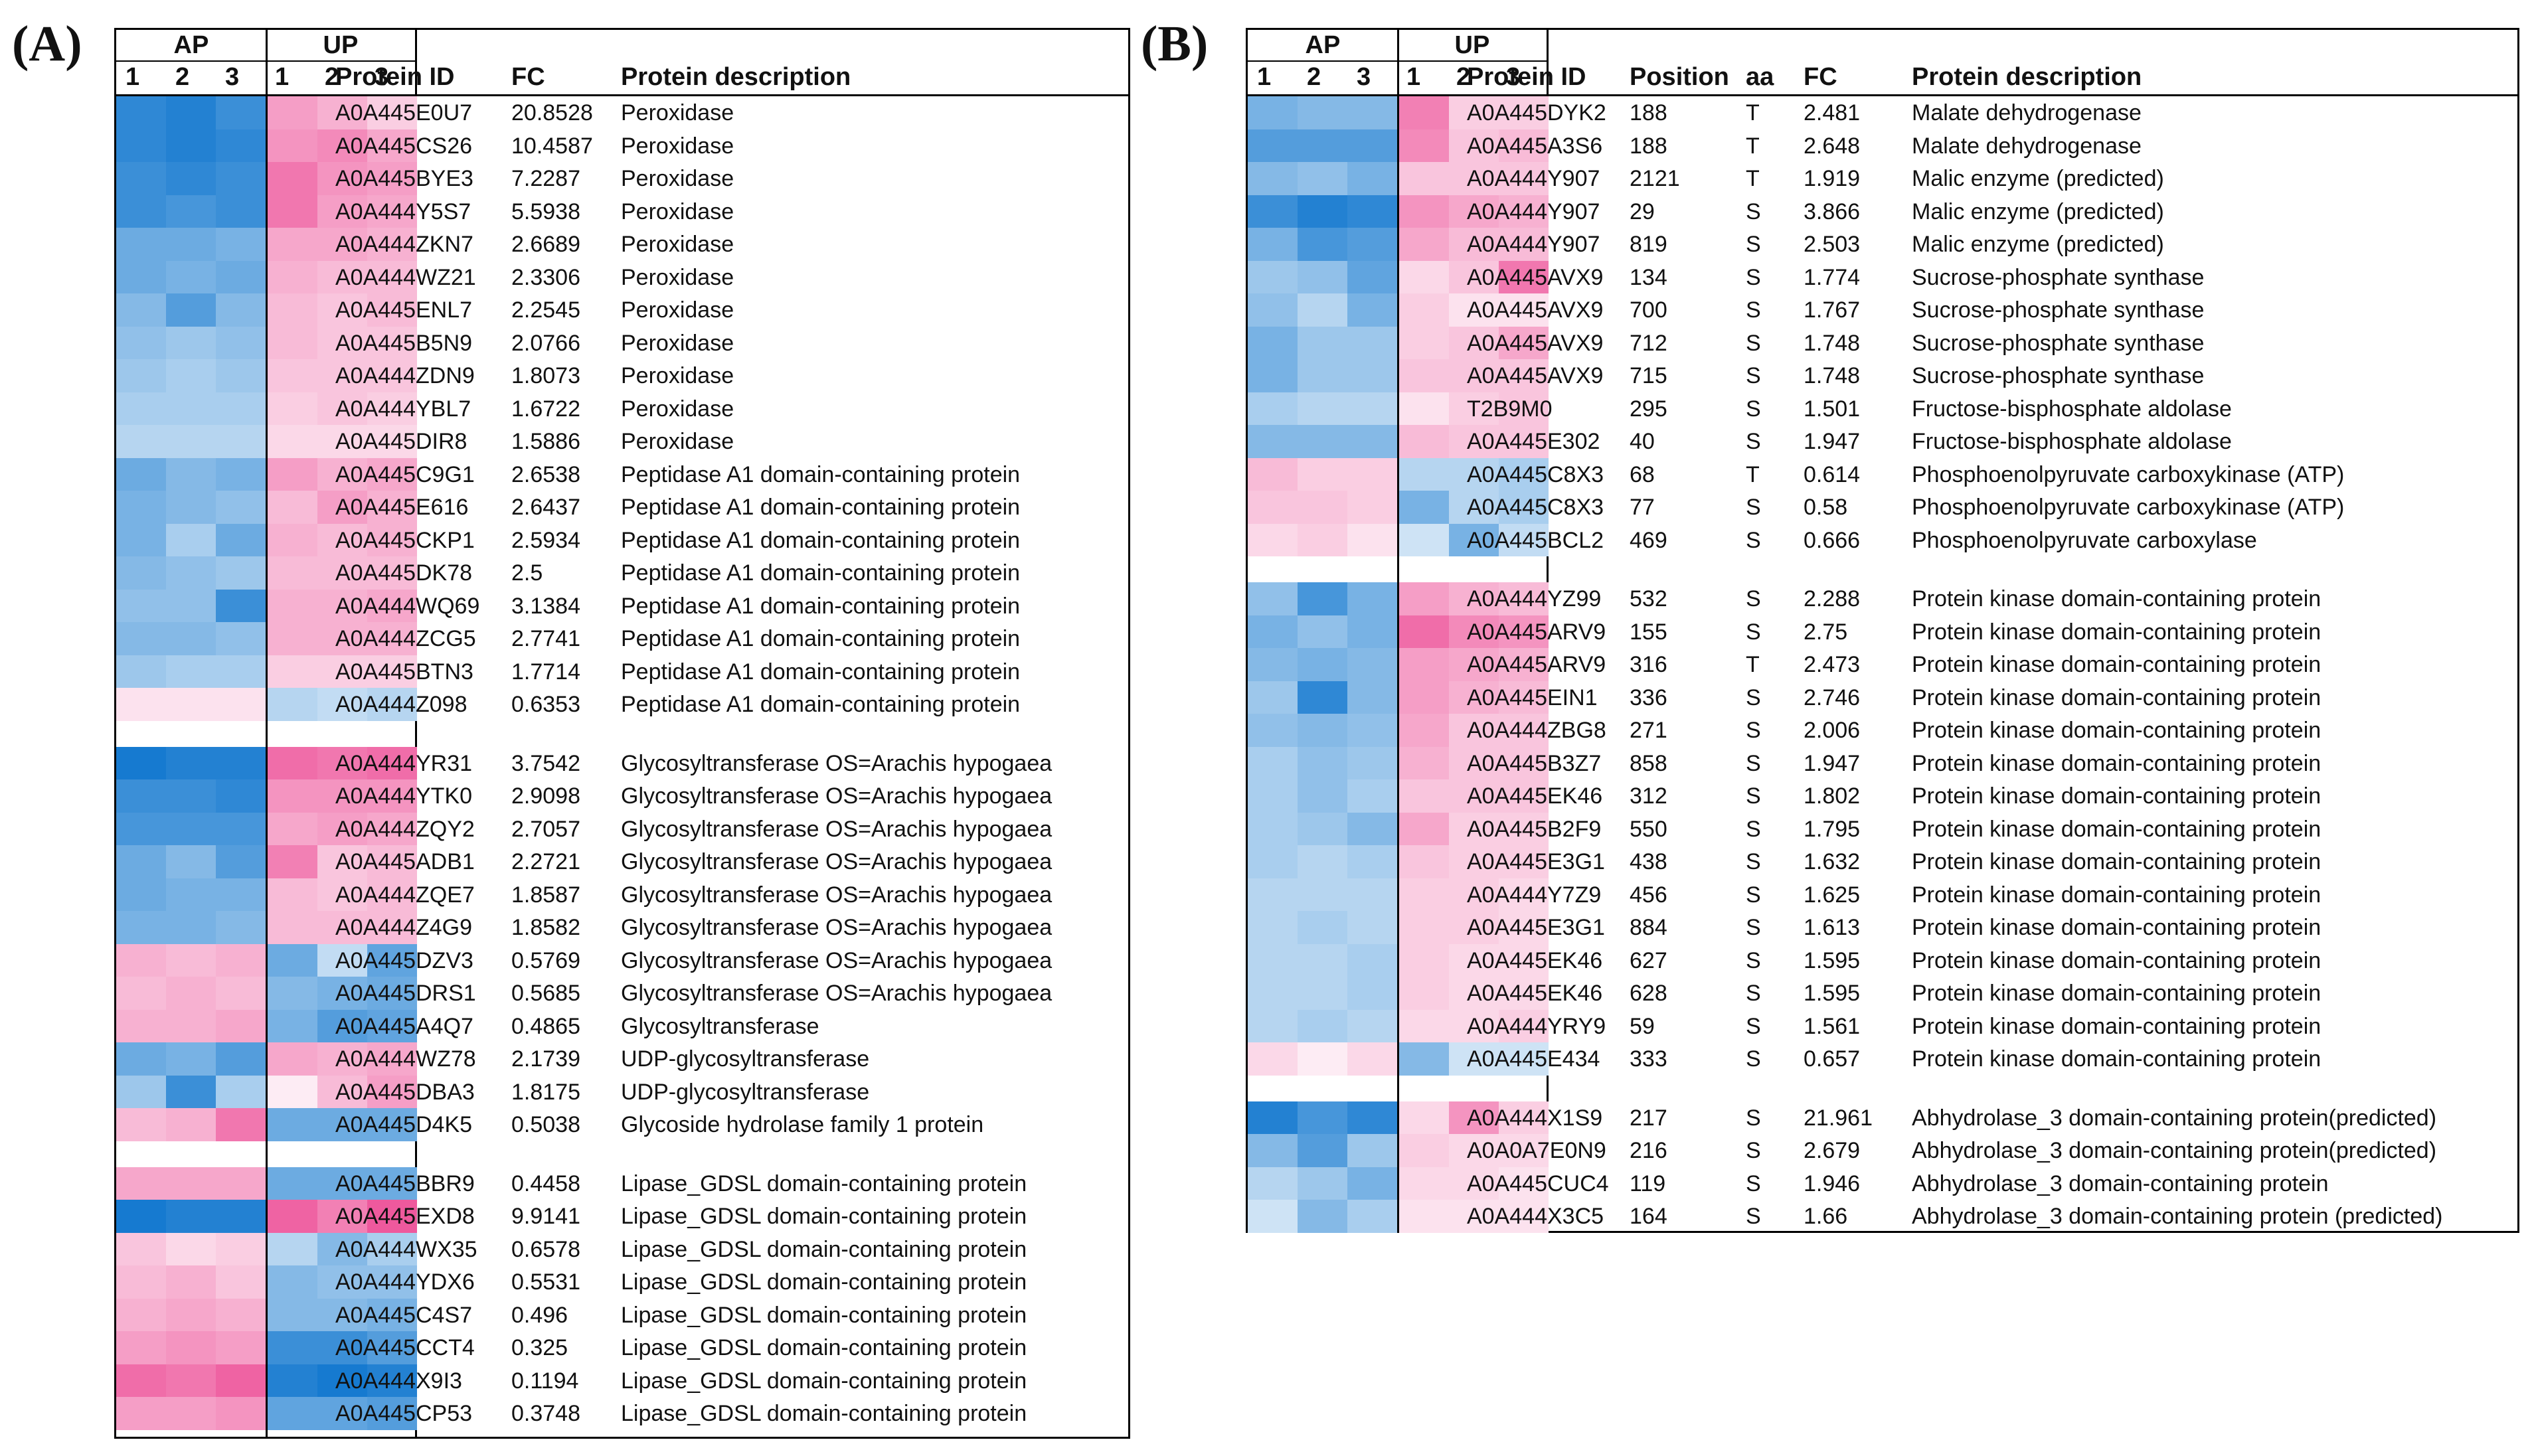 The image size is (2532, 1456). I want to click on row-description: Phosphoenolpyruvate carboxykinase (ATP), so click(2128, 507).